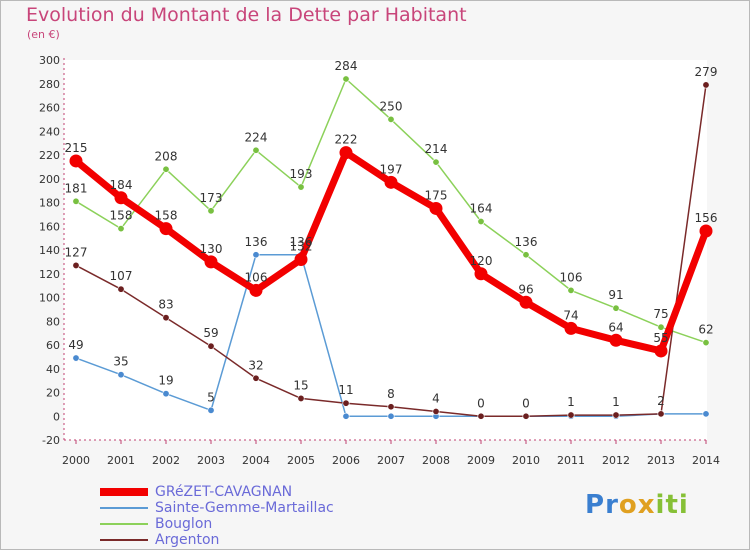 The image size is (750, 550). What do you see at coordinates (300, 385) in the screenshot?
I see `data-label-argenton: 15` at bounding box center [300, 385].